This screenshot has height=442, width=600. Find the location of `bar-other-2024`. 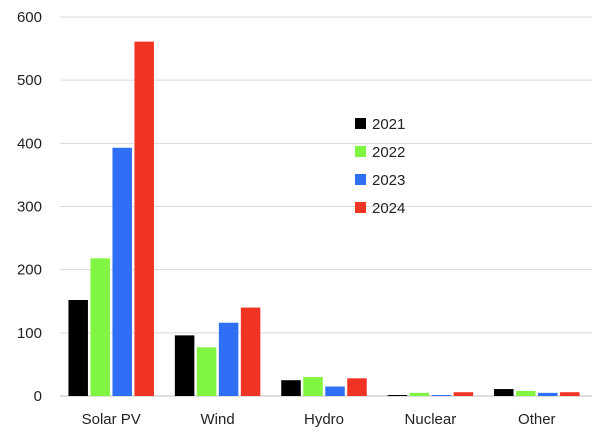

bar-other-2024 is located at coordinates (570, 394).